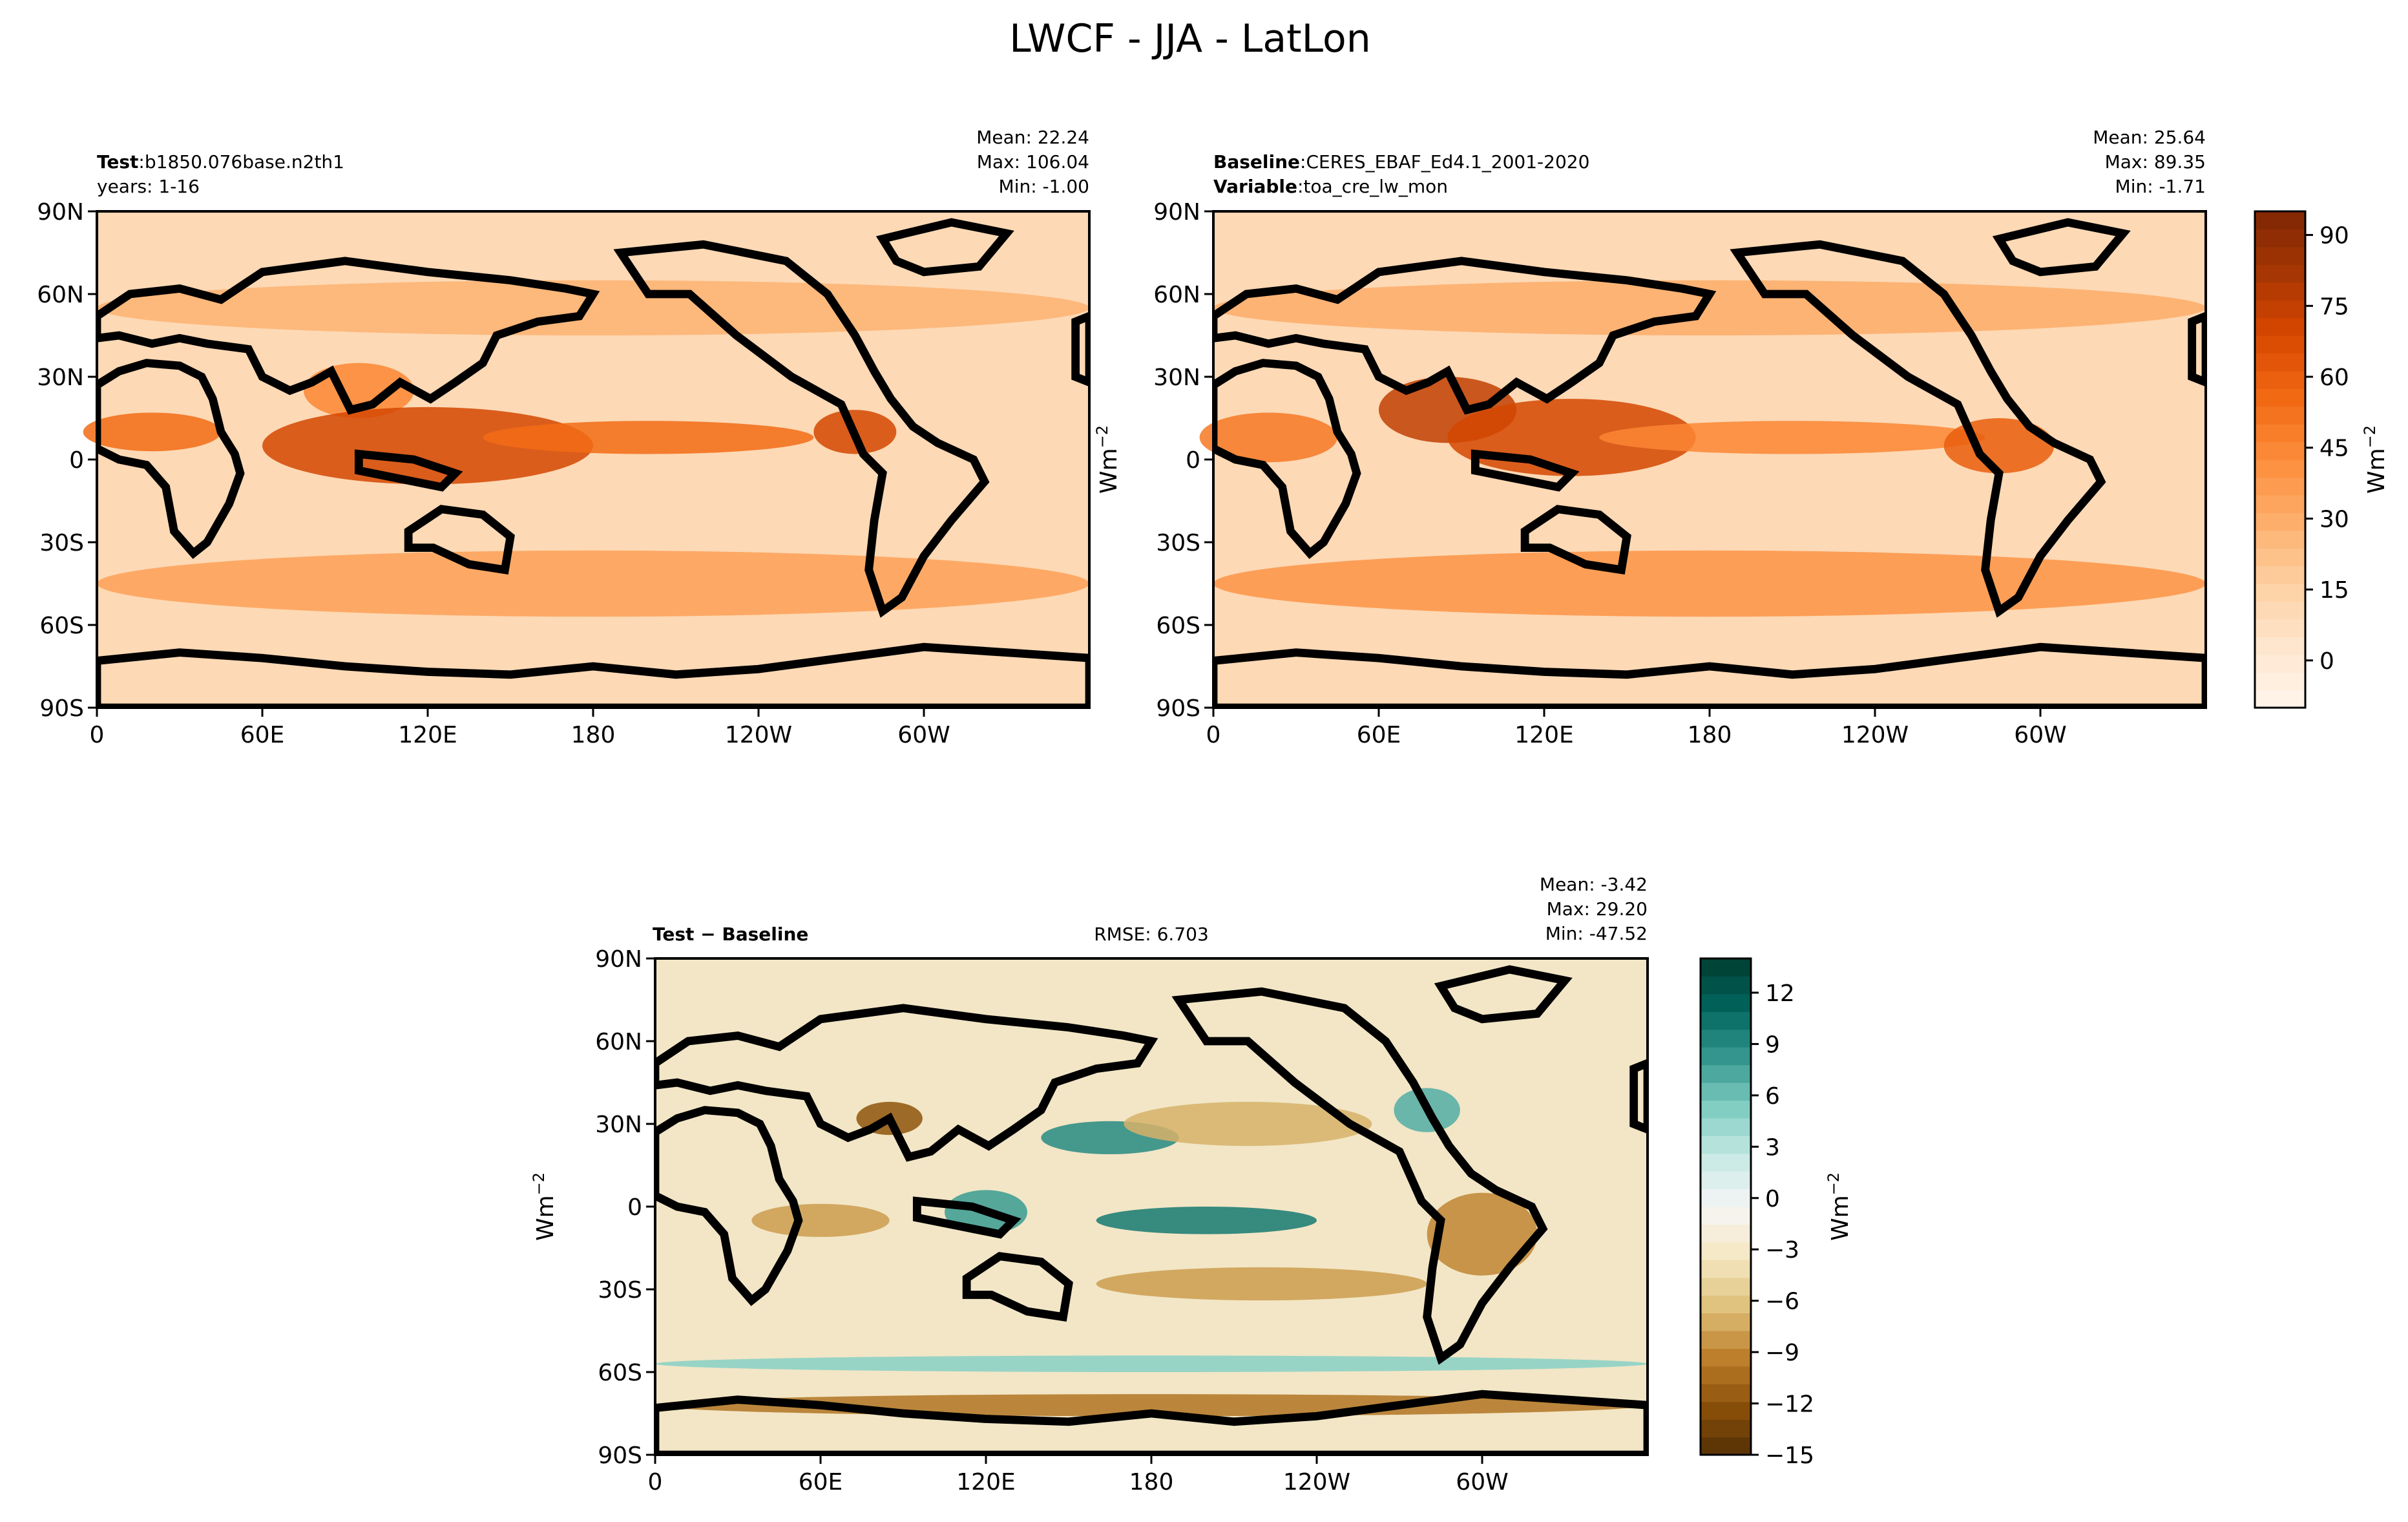  What do you see at coordinates (1777, 1213) in the screenshot?
I see `difference-colorbar: 12 9 6 3 0 −3 −6 −9 −12 −15 Wm−2` at bounding box center [1777, 1213].